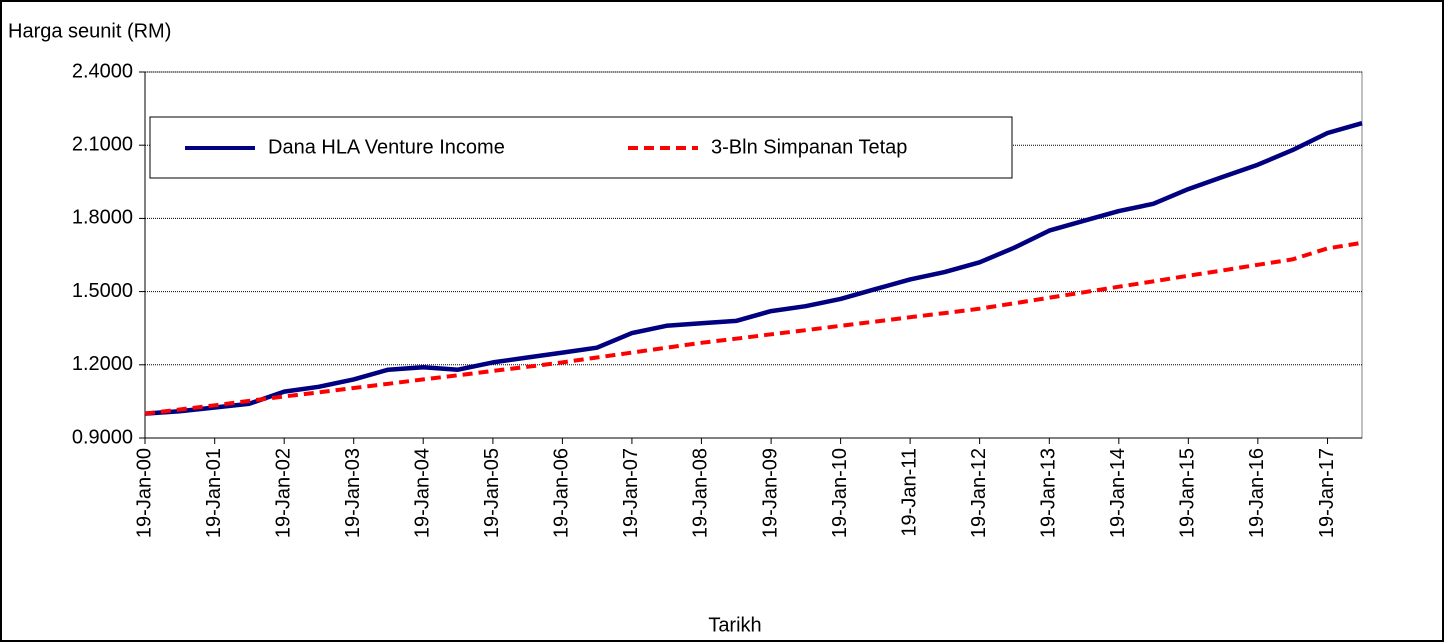 This screenshot has height=642, width=1444. What do you see at coordinates (214, 493) in the screenshot?
I see `x-tick-label: 19-Jan-01` at bounding box center [214, 493].